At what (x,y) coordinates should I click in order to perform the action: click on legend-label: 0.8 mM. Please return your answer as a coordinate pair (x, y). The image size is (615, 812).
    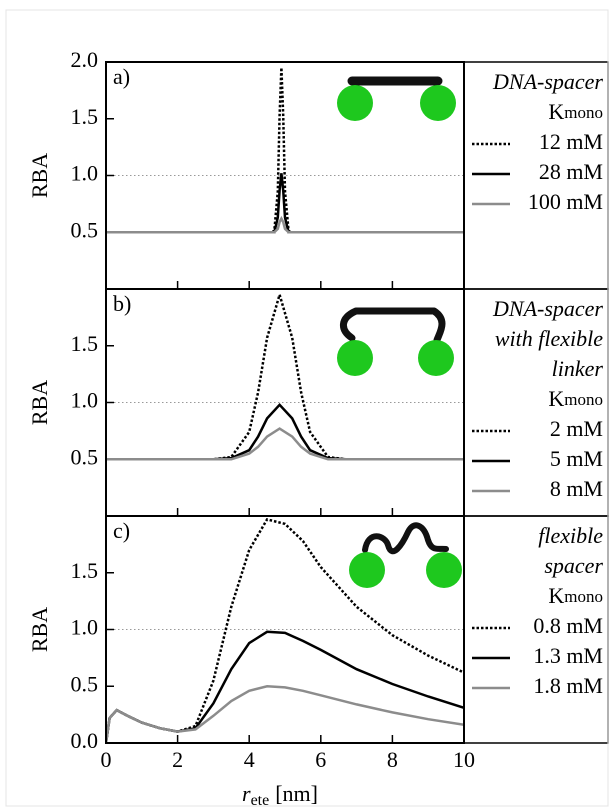
    Looking at the image, I should click on (568, 625).